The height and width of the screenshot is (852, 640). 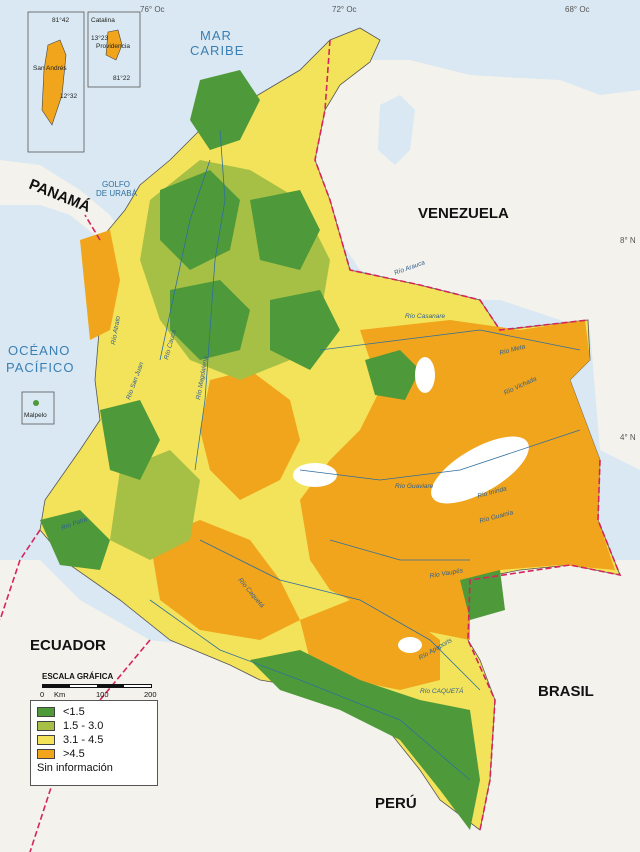 I want to click on river-label-guaviare: Río Guaviare, so click(x=414, y=486).